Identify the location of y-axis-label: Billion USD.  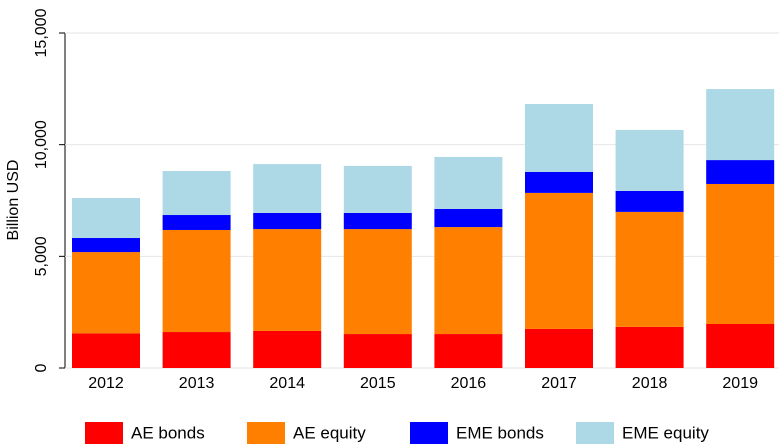
(13, 200).